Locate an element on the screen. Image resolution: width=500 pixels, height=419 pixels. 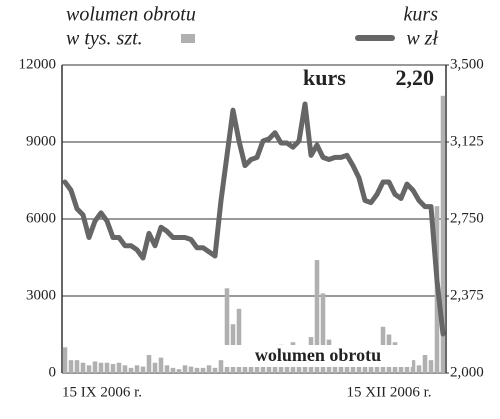
annotation: wolumen obrotu is located at coordinates (318, 355).